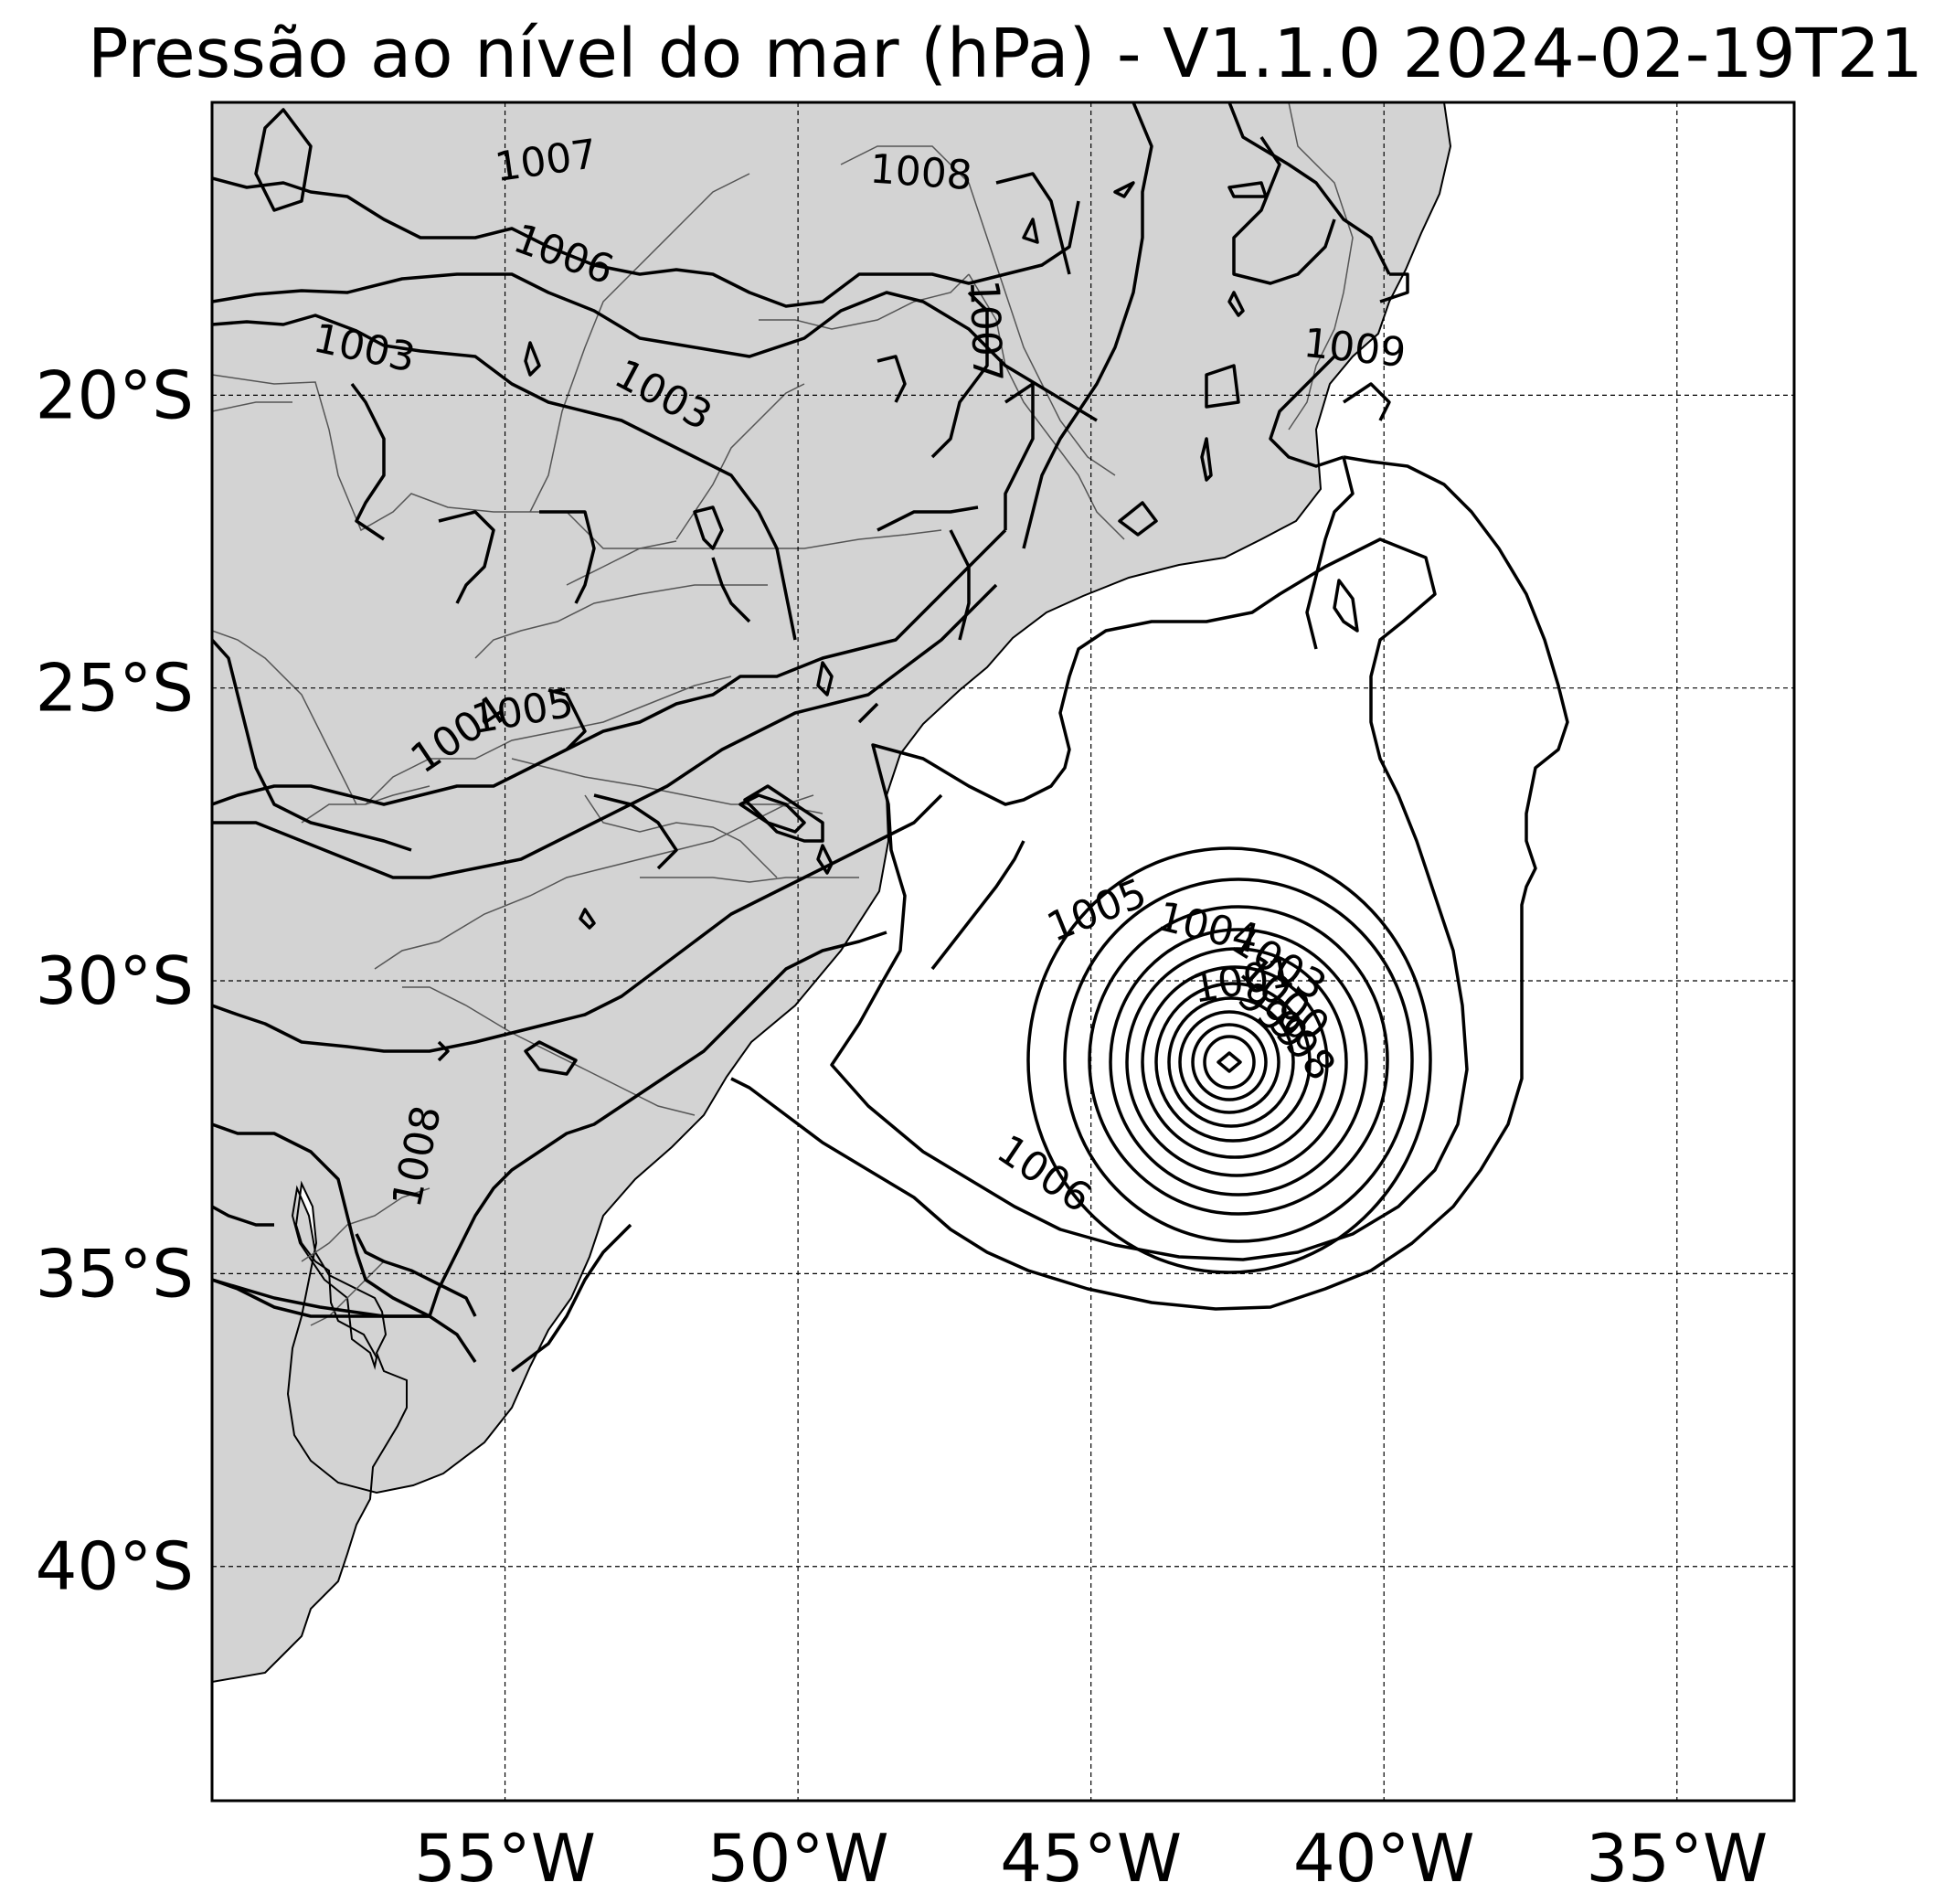  What do you see at coordinates (986, 331) in the screenshot?
I see `contour-label: 1007` at bounding box center [986, 331].